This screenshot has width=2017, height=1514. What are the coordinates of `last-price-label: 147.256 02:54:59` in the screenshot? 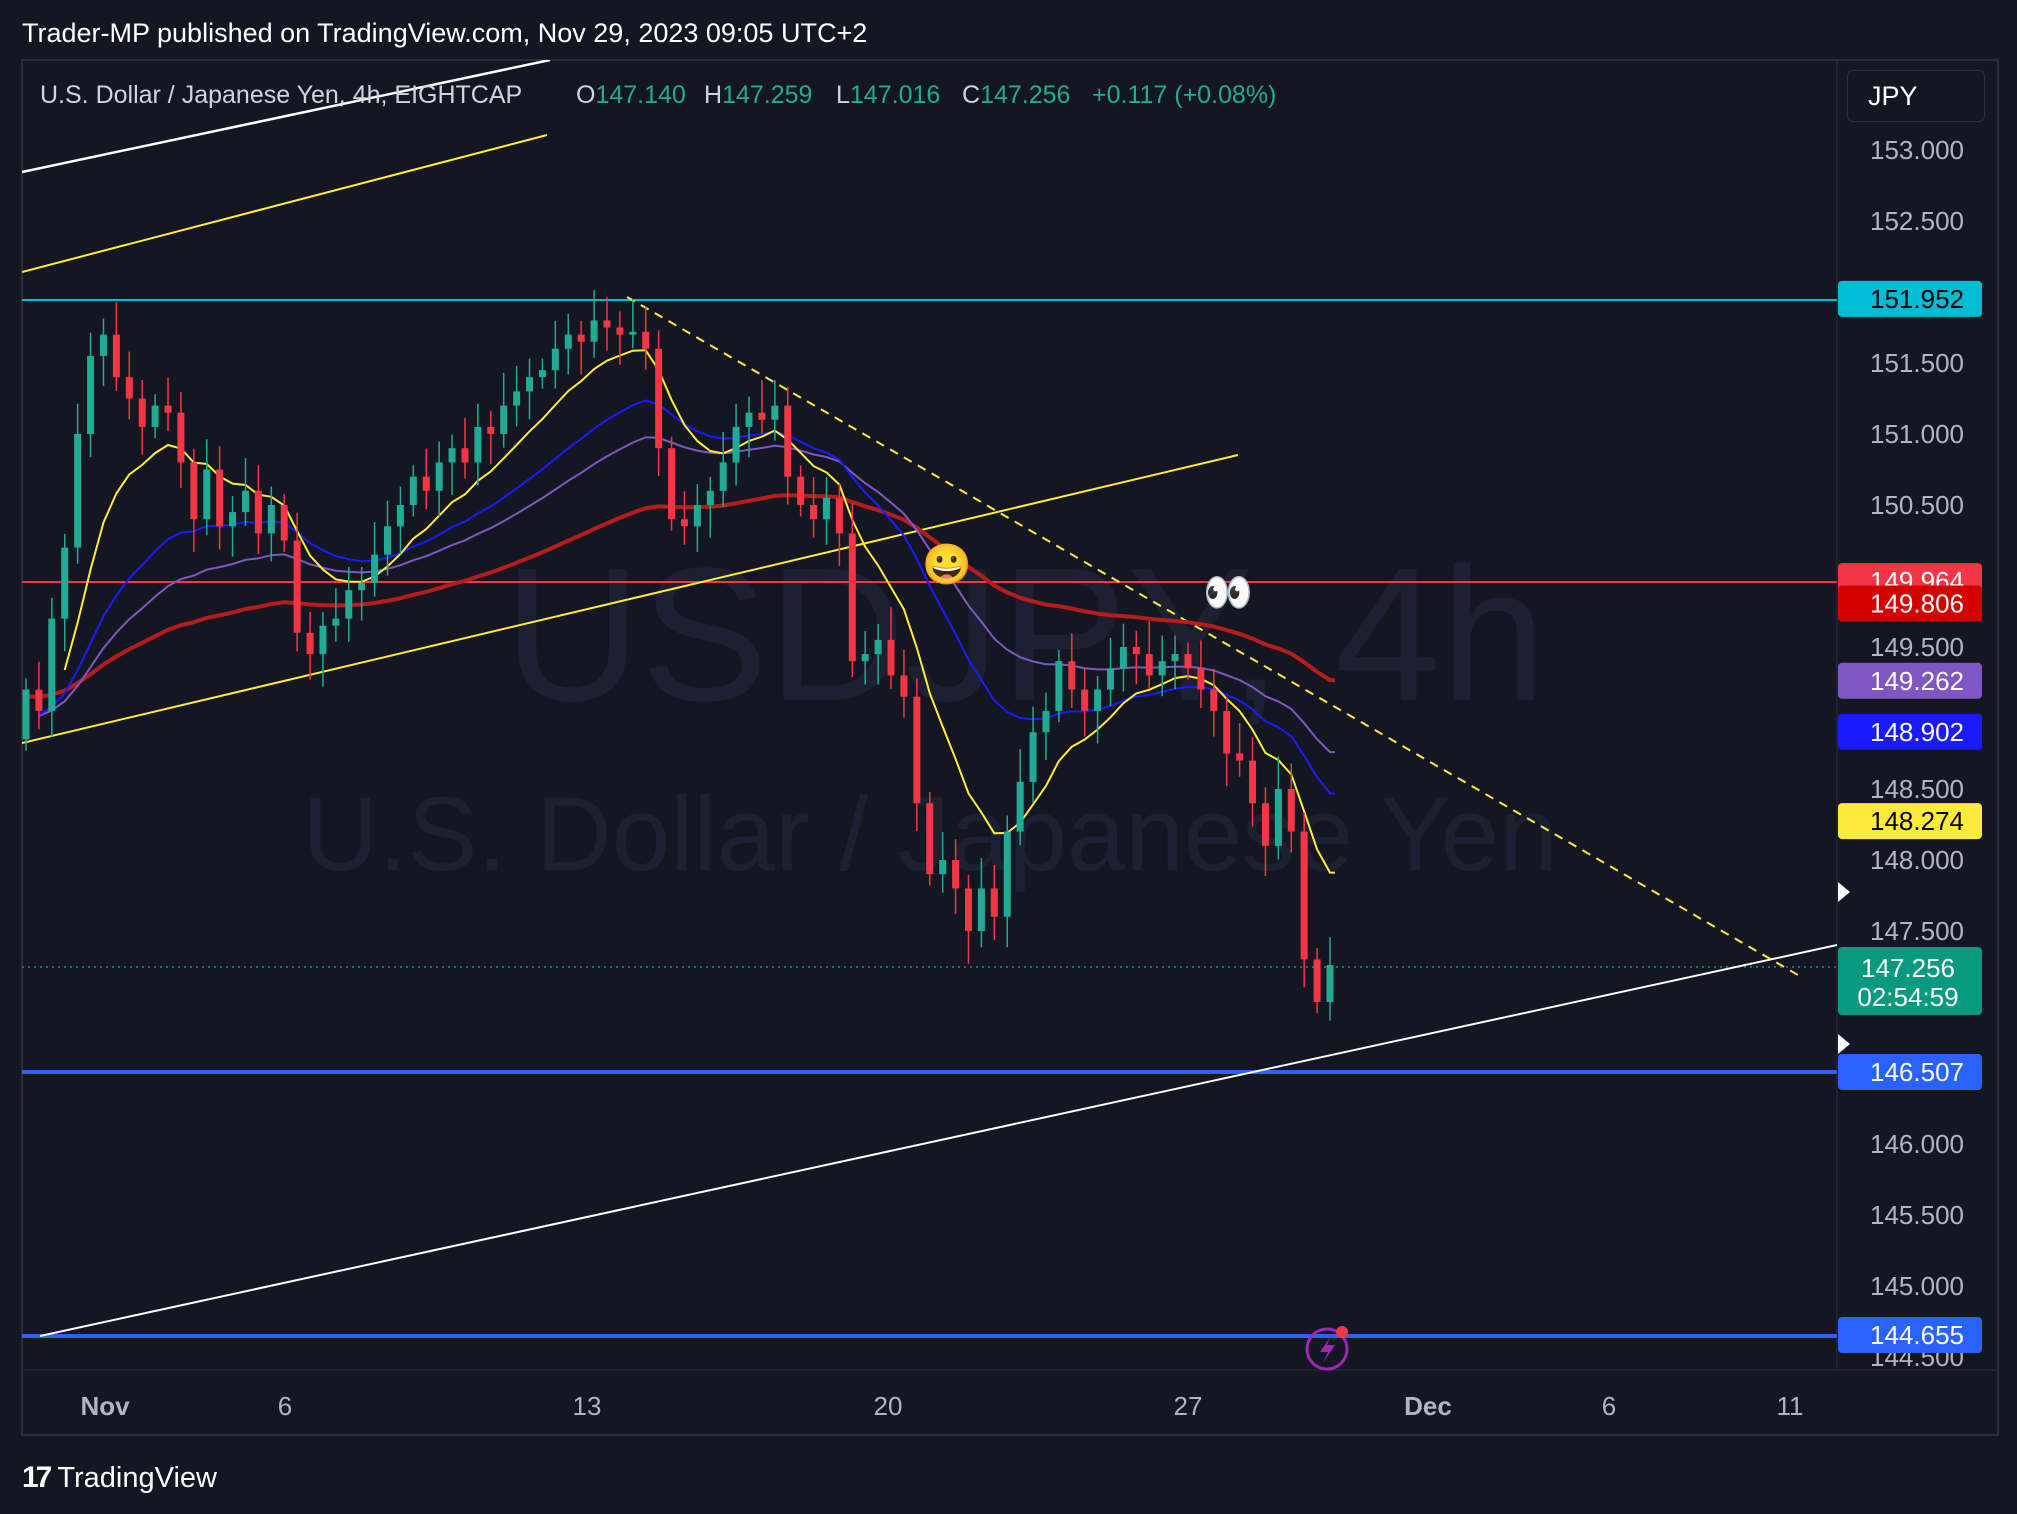 It's located at (1910, 981).